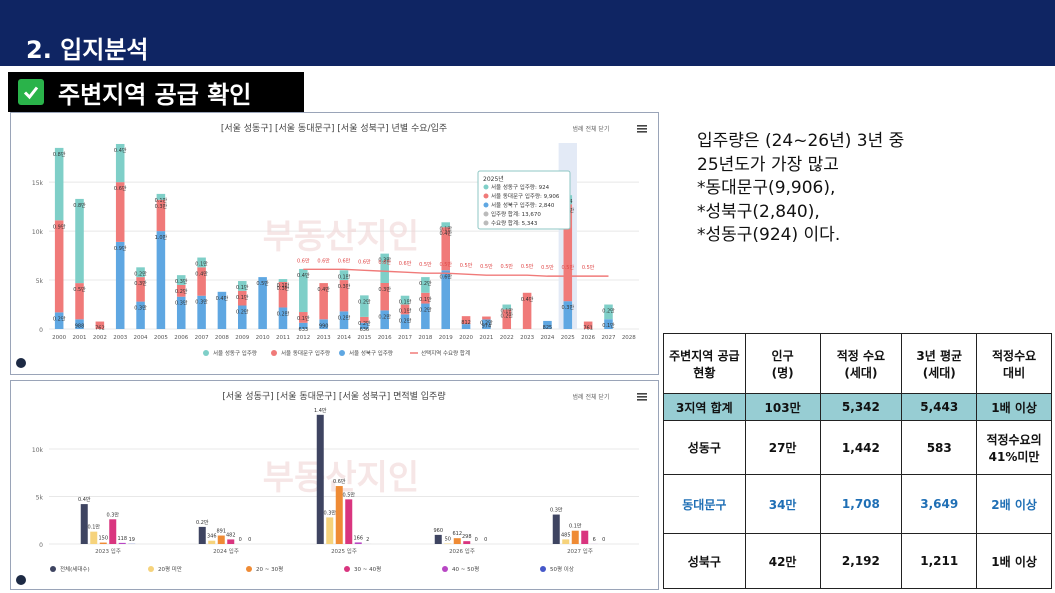 Image resolution: width=1055 pixels, height=593 pixels. Describe the element at coordinates (344, 338) in the screenshot. I see `x-tick-label: 2014` at that location.